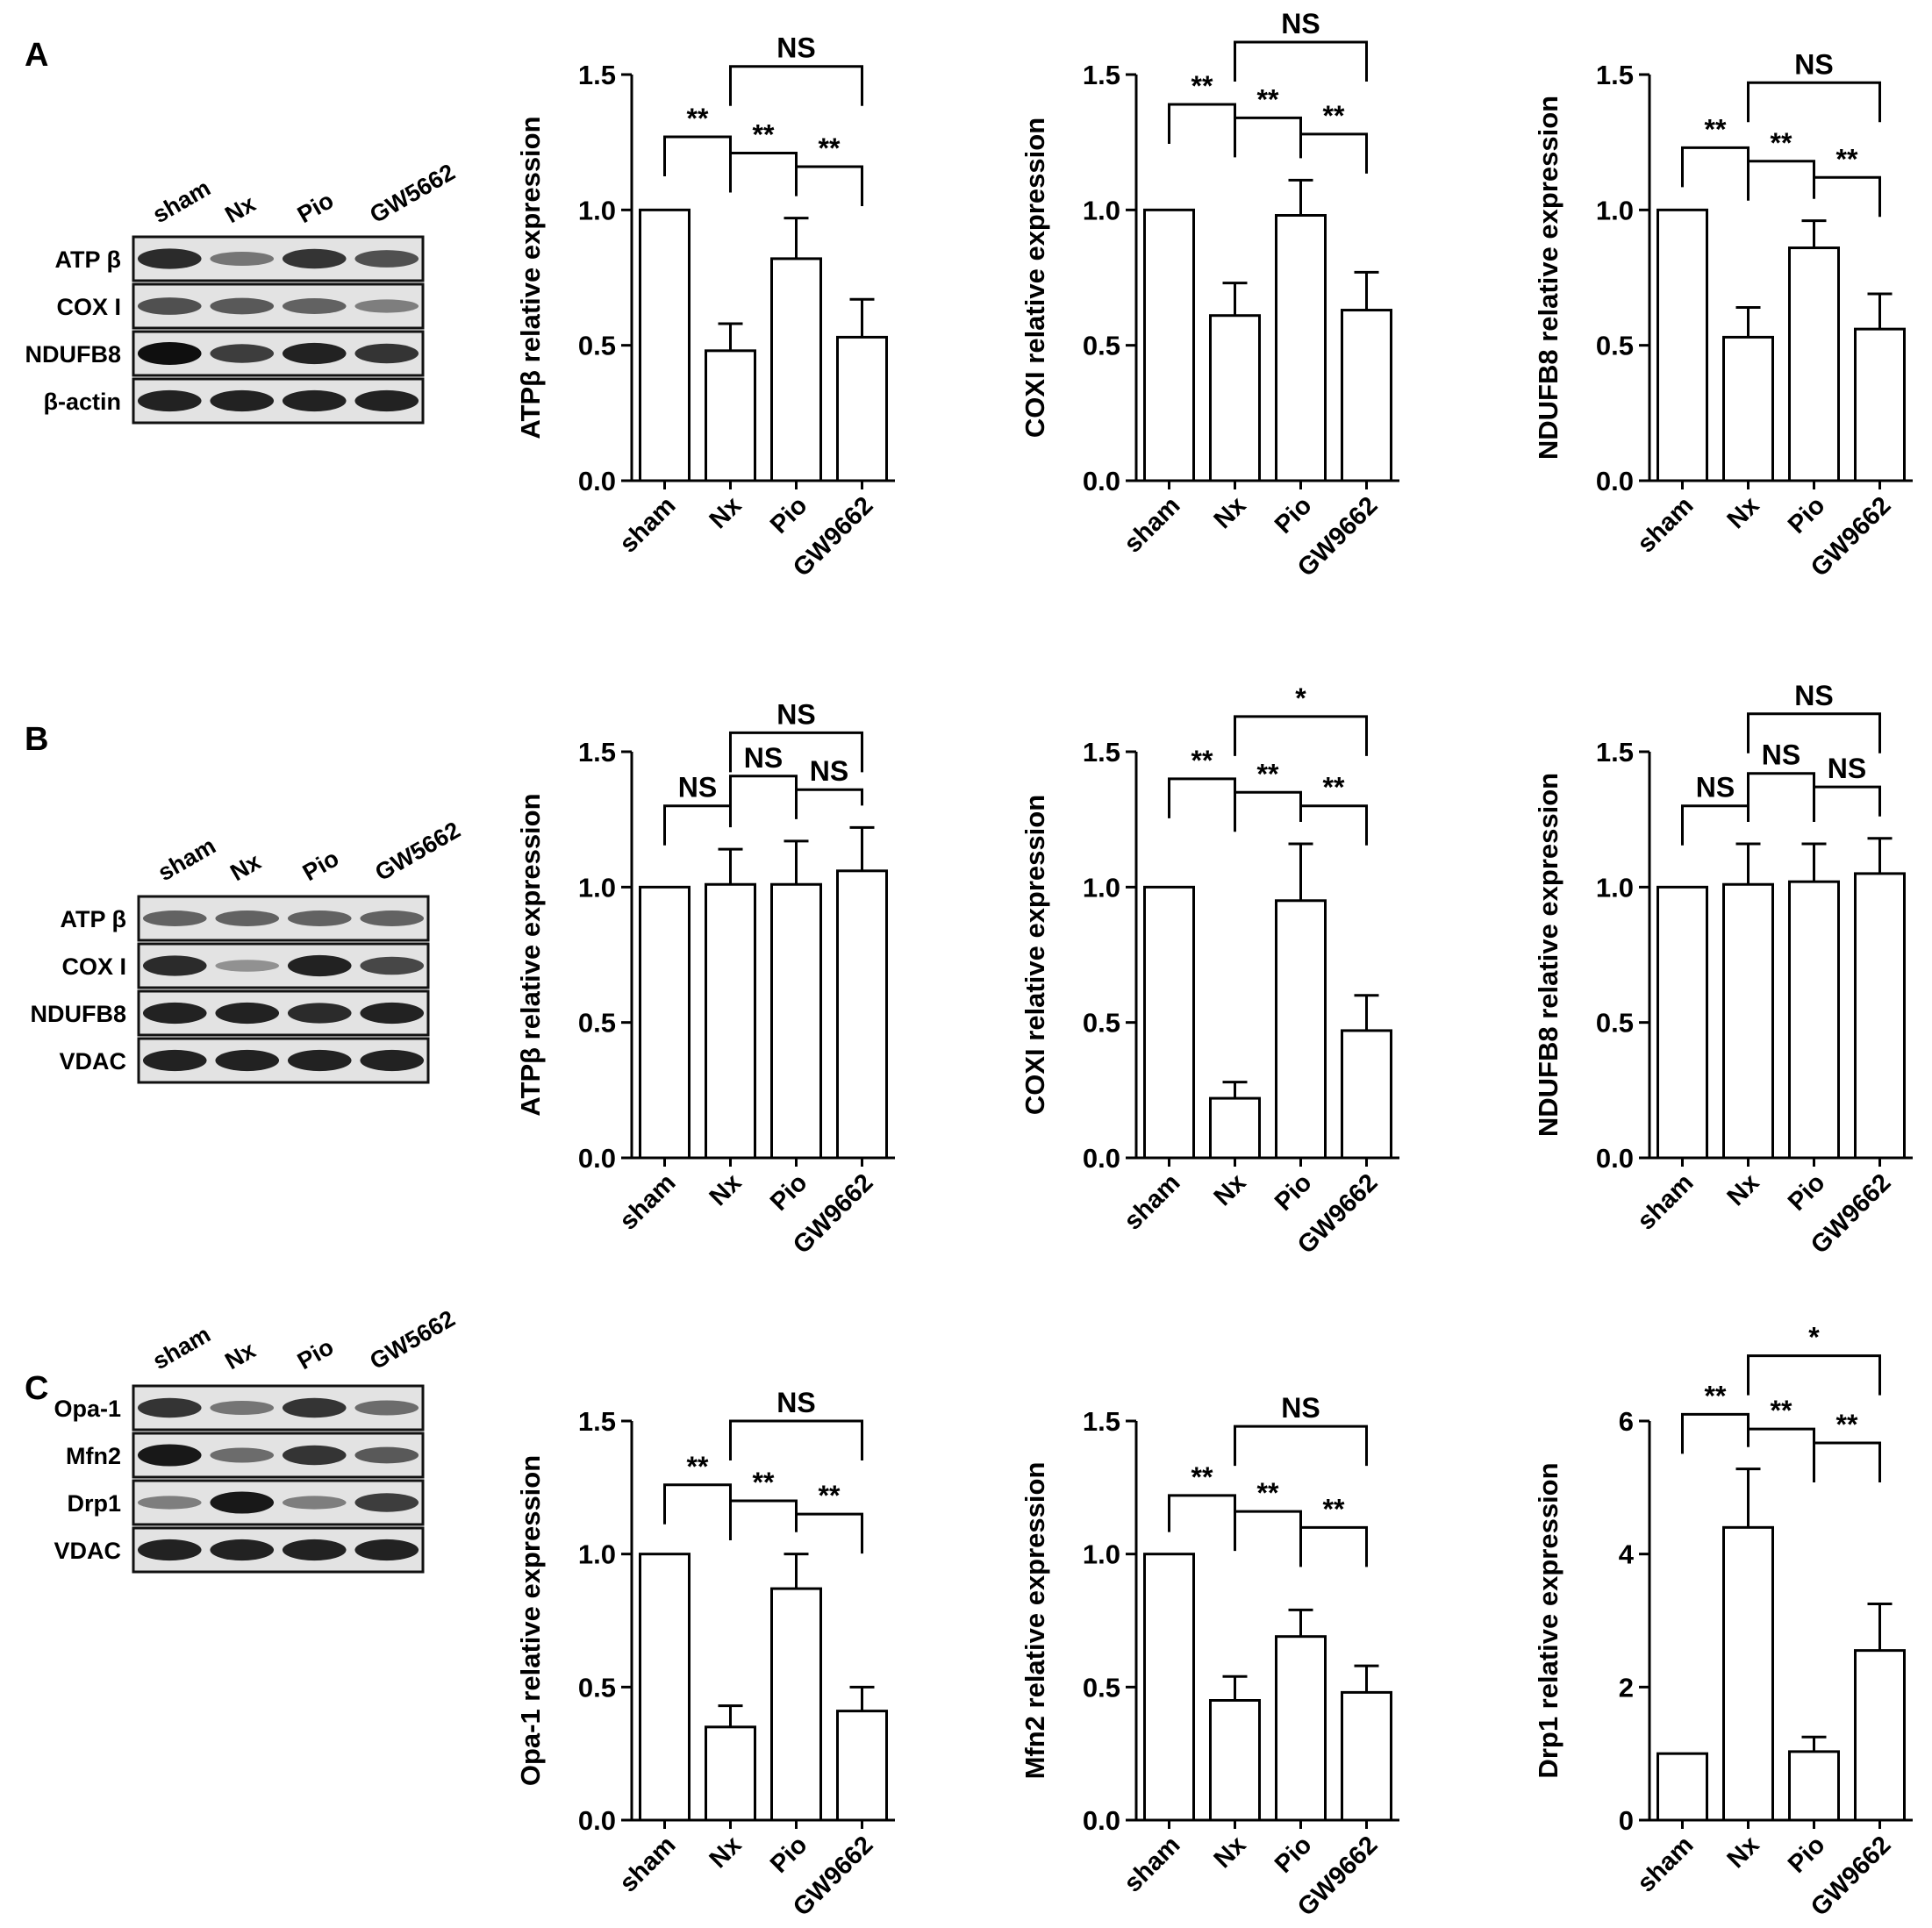  Describe the element at coordinates (1035, 1621) in the screenshot. I see `y-axis-label: Mfn2 relative expression` at that location.